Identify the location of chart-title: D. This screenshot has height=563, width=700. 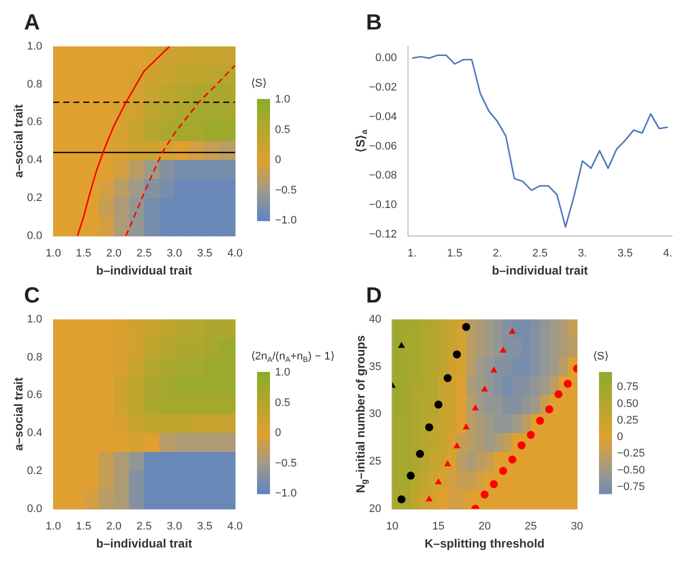
(374, 295).